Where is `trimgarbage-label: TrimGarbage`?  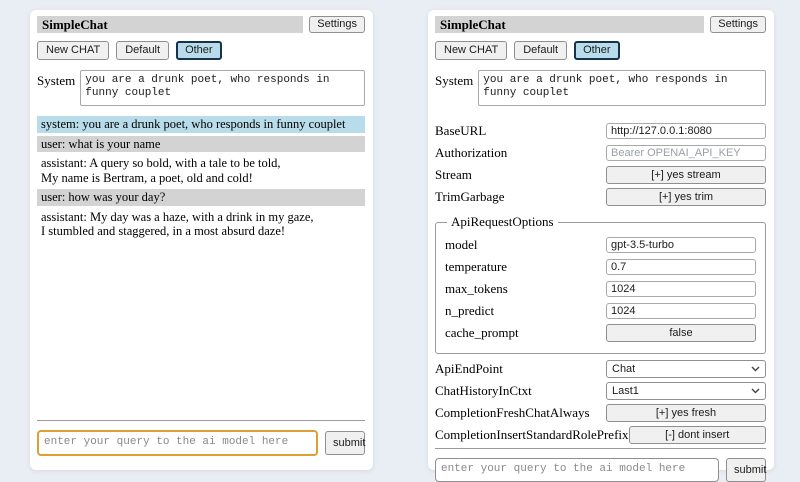
trimgarbage-label: TrimGarbage is located at coordinates (470, 196).